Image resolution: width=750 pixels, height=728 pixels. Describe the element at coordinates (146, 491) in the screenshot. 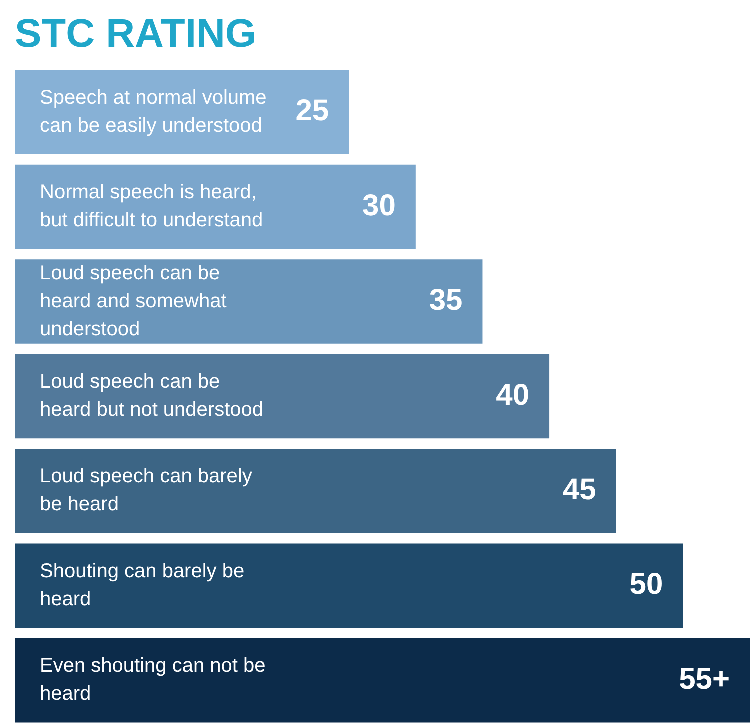

I see `y-tick-label: Loud speech can barely be heard` at that location.